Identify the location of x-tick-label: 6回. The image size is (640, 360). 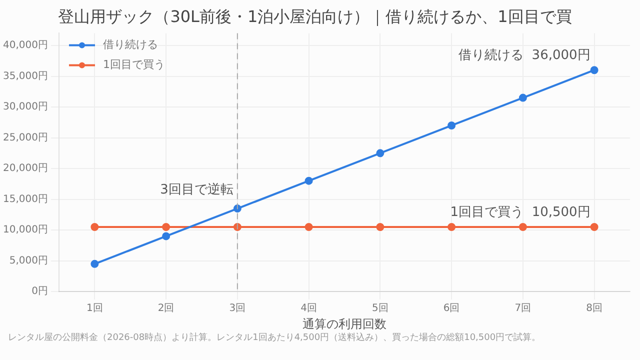
(451, 308).